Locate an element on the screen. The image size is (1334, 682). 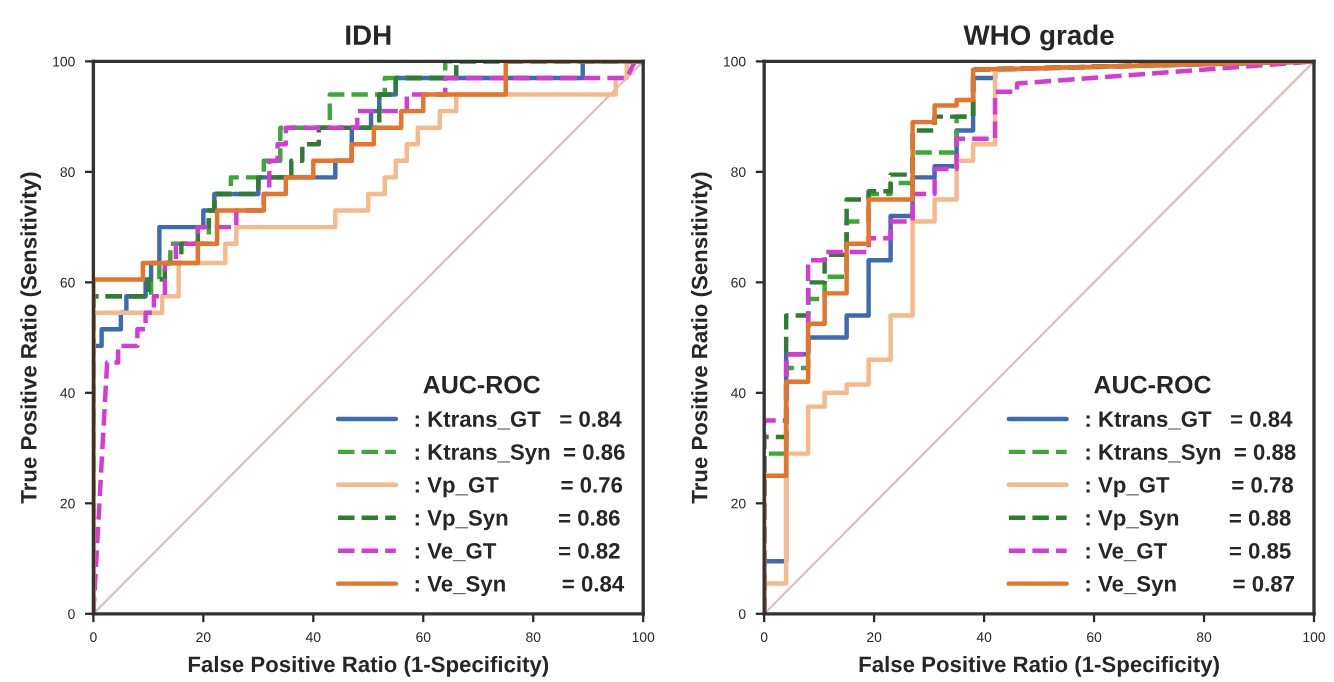
legend-label: : Ktrans_Syn = 0.86 is located at coordinates (520, 454).